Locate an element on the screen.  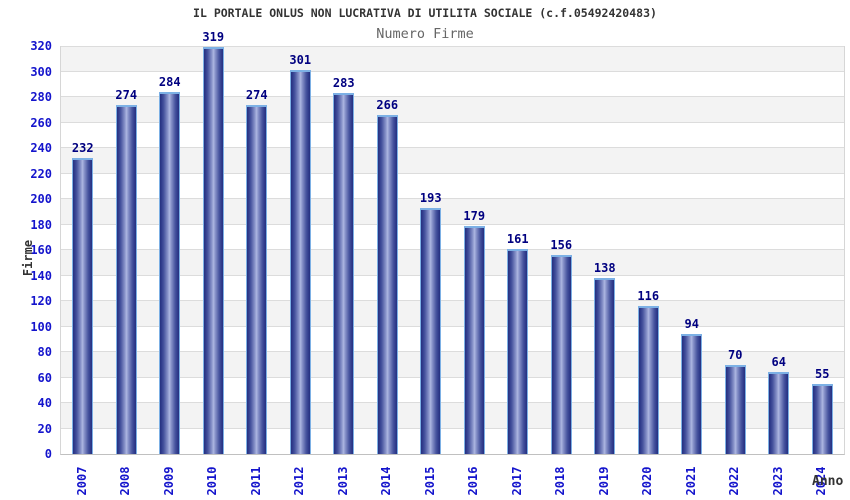
bar-2008 is located at coordinates (126, 279).